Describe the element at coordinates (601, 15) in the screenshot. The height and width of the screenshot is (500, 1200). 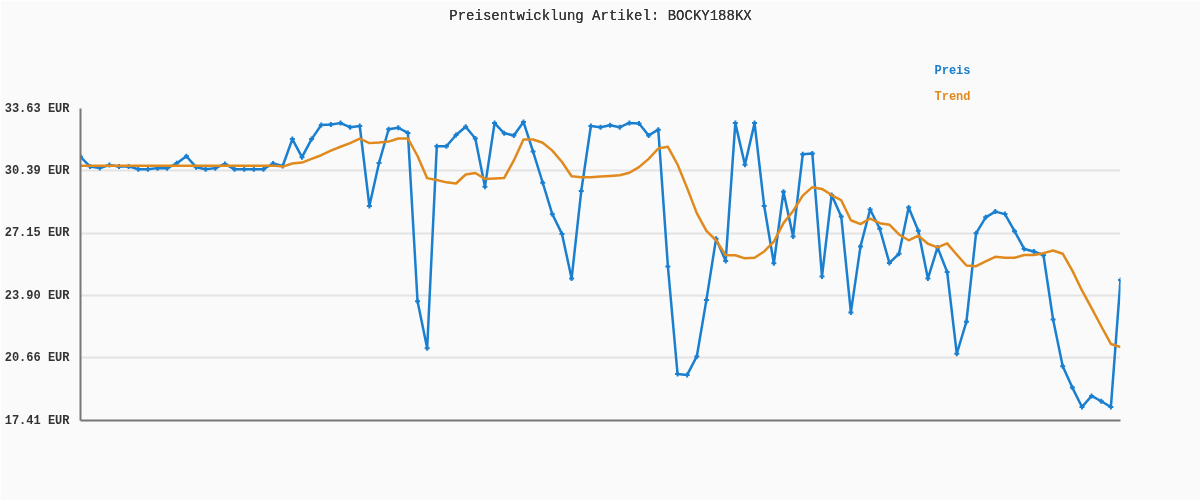
I see `chart-title: Preisentwicklung Artikel: BOCKY188KX` at that location.